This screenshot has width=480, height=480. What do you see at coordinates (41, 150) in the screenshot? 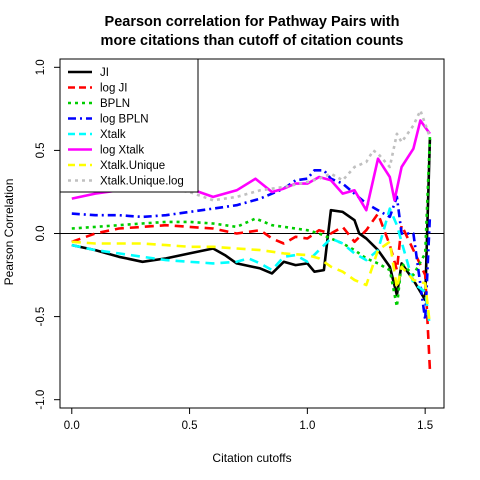
I see `y-tick-label: 0.5` at bounding box center [41, 150].